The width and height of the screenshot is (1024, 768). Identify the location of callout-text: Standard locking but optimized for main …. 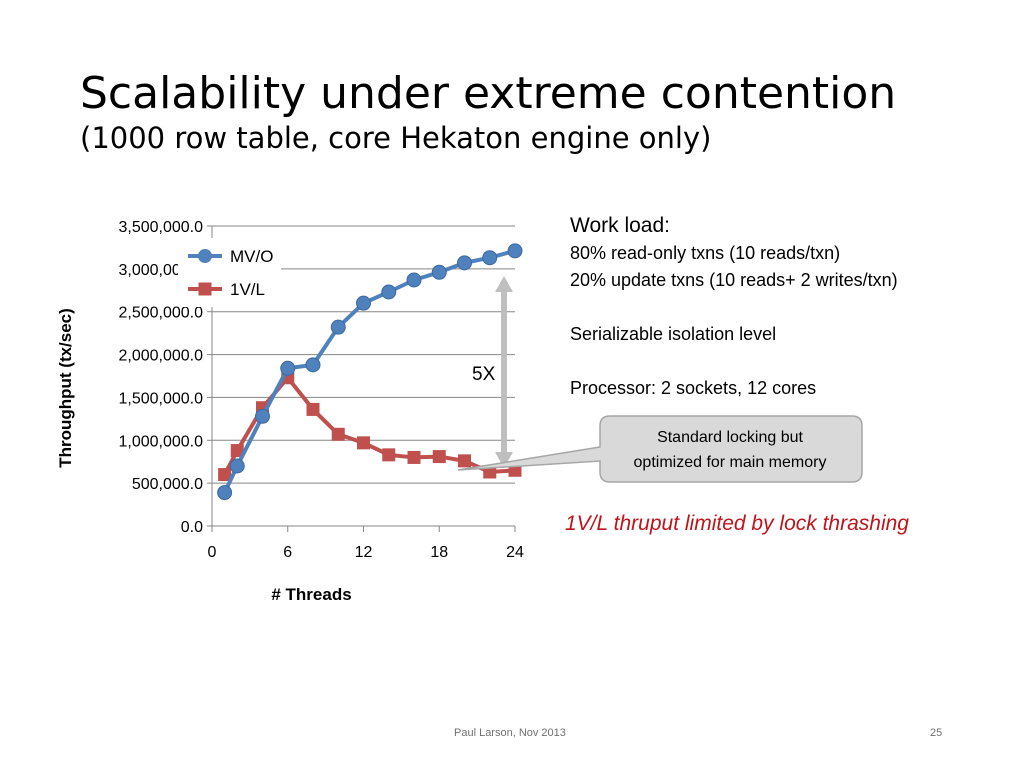
(730, 450).